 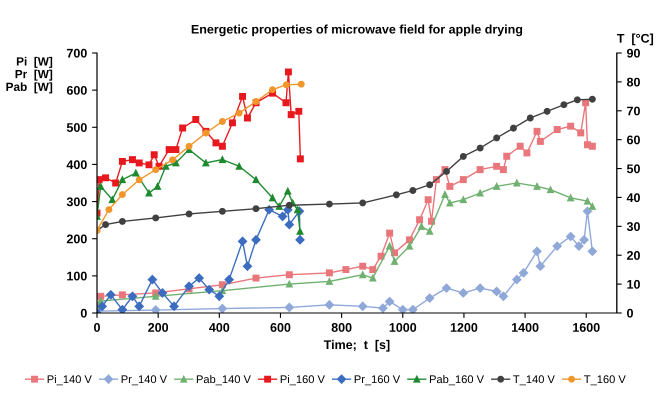 What do you see at coordinates (464, 327) in the screenshot?
I see `x-tick-label: 1200` at bounding box center [464, 327].